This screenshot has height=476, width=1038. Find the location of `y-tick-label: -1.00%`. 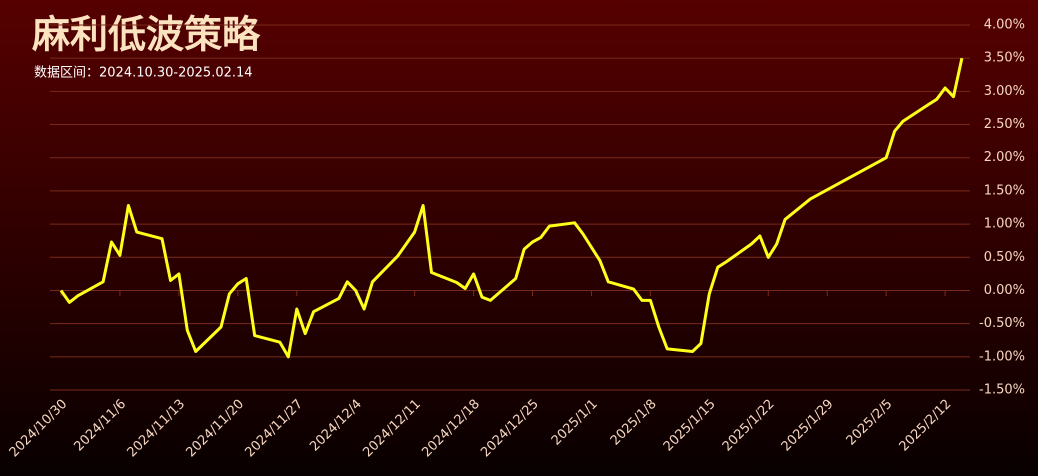

y-tick-label: -1.00% is located at coordinates (1002, 356).